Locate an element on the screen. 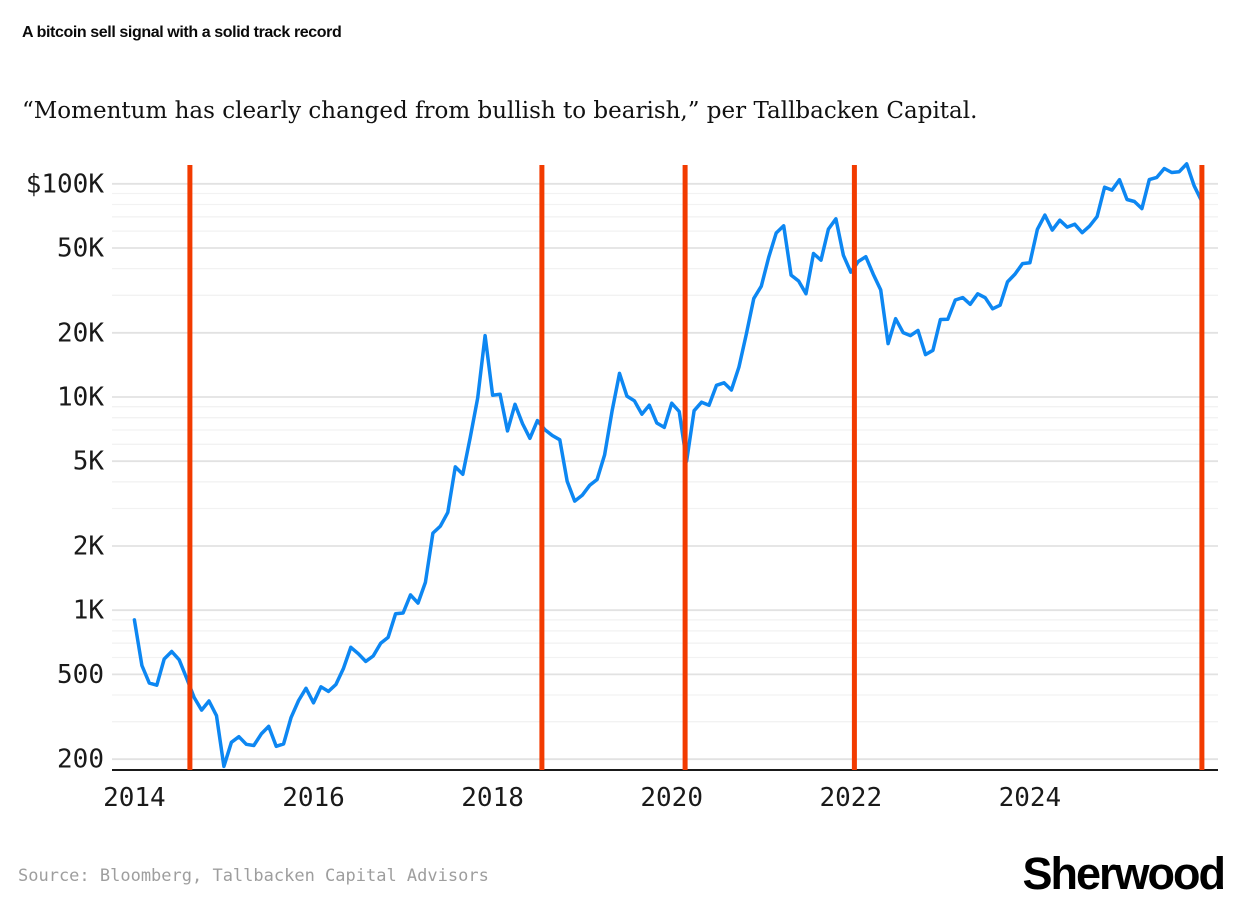 The image size is (1240, 914). y-tick-label: 50K is located at coordinates (80, 249).